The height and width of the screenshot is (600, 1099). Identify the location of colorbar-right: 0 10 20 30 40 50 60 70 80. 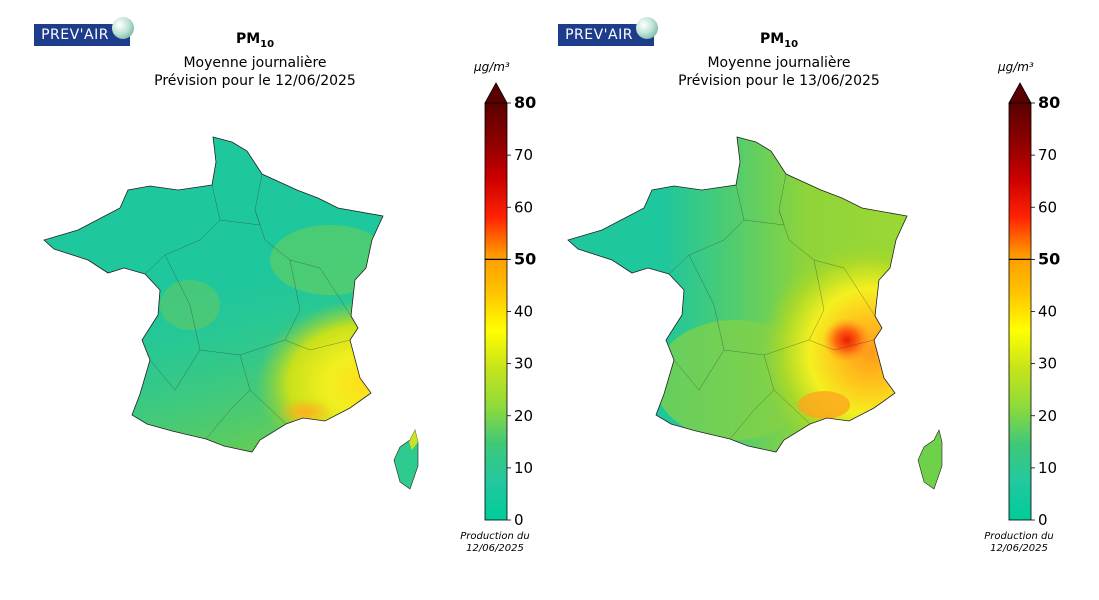
(1039, 307).